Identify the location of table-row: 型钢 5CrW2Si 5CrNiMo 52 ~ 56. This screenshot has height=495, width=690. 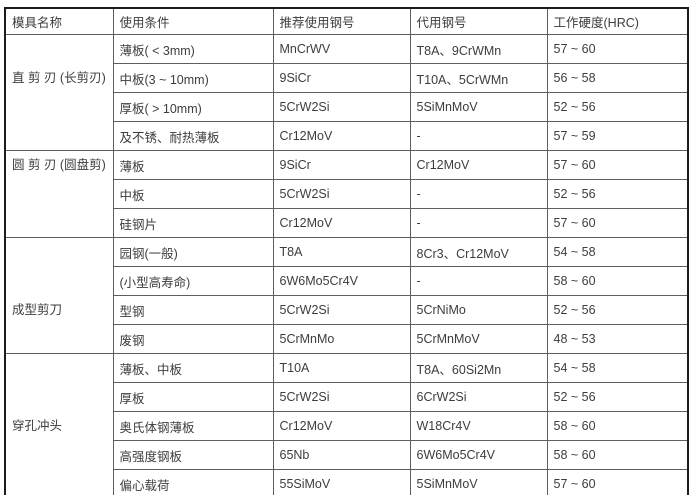
(347, 310).